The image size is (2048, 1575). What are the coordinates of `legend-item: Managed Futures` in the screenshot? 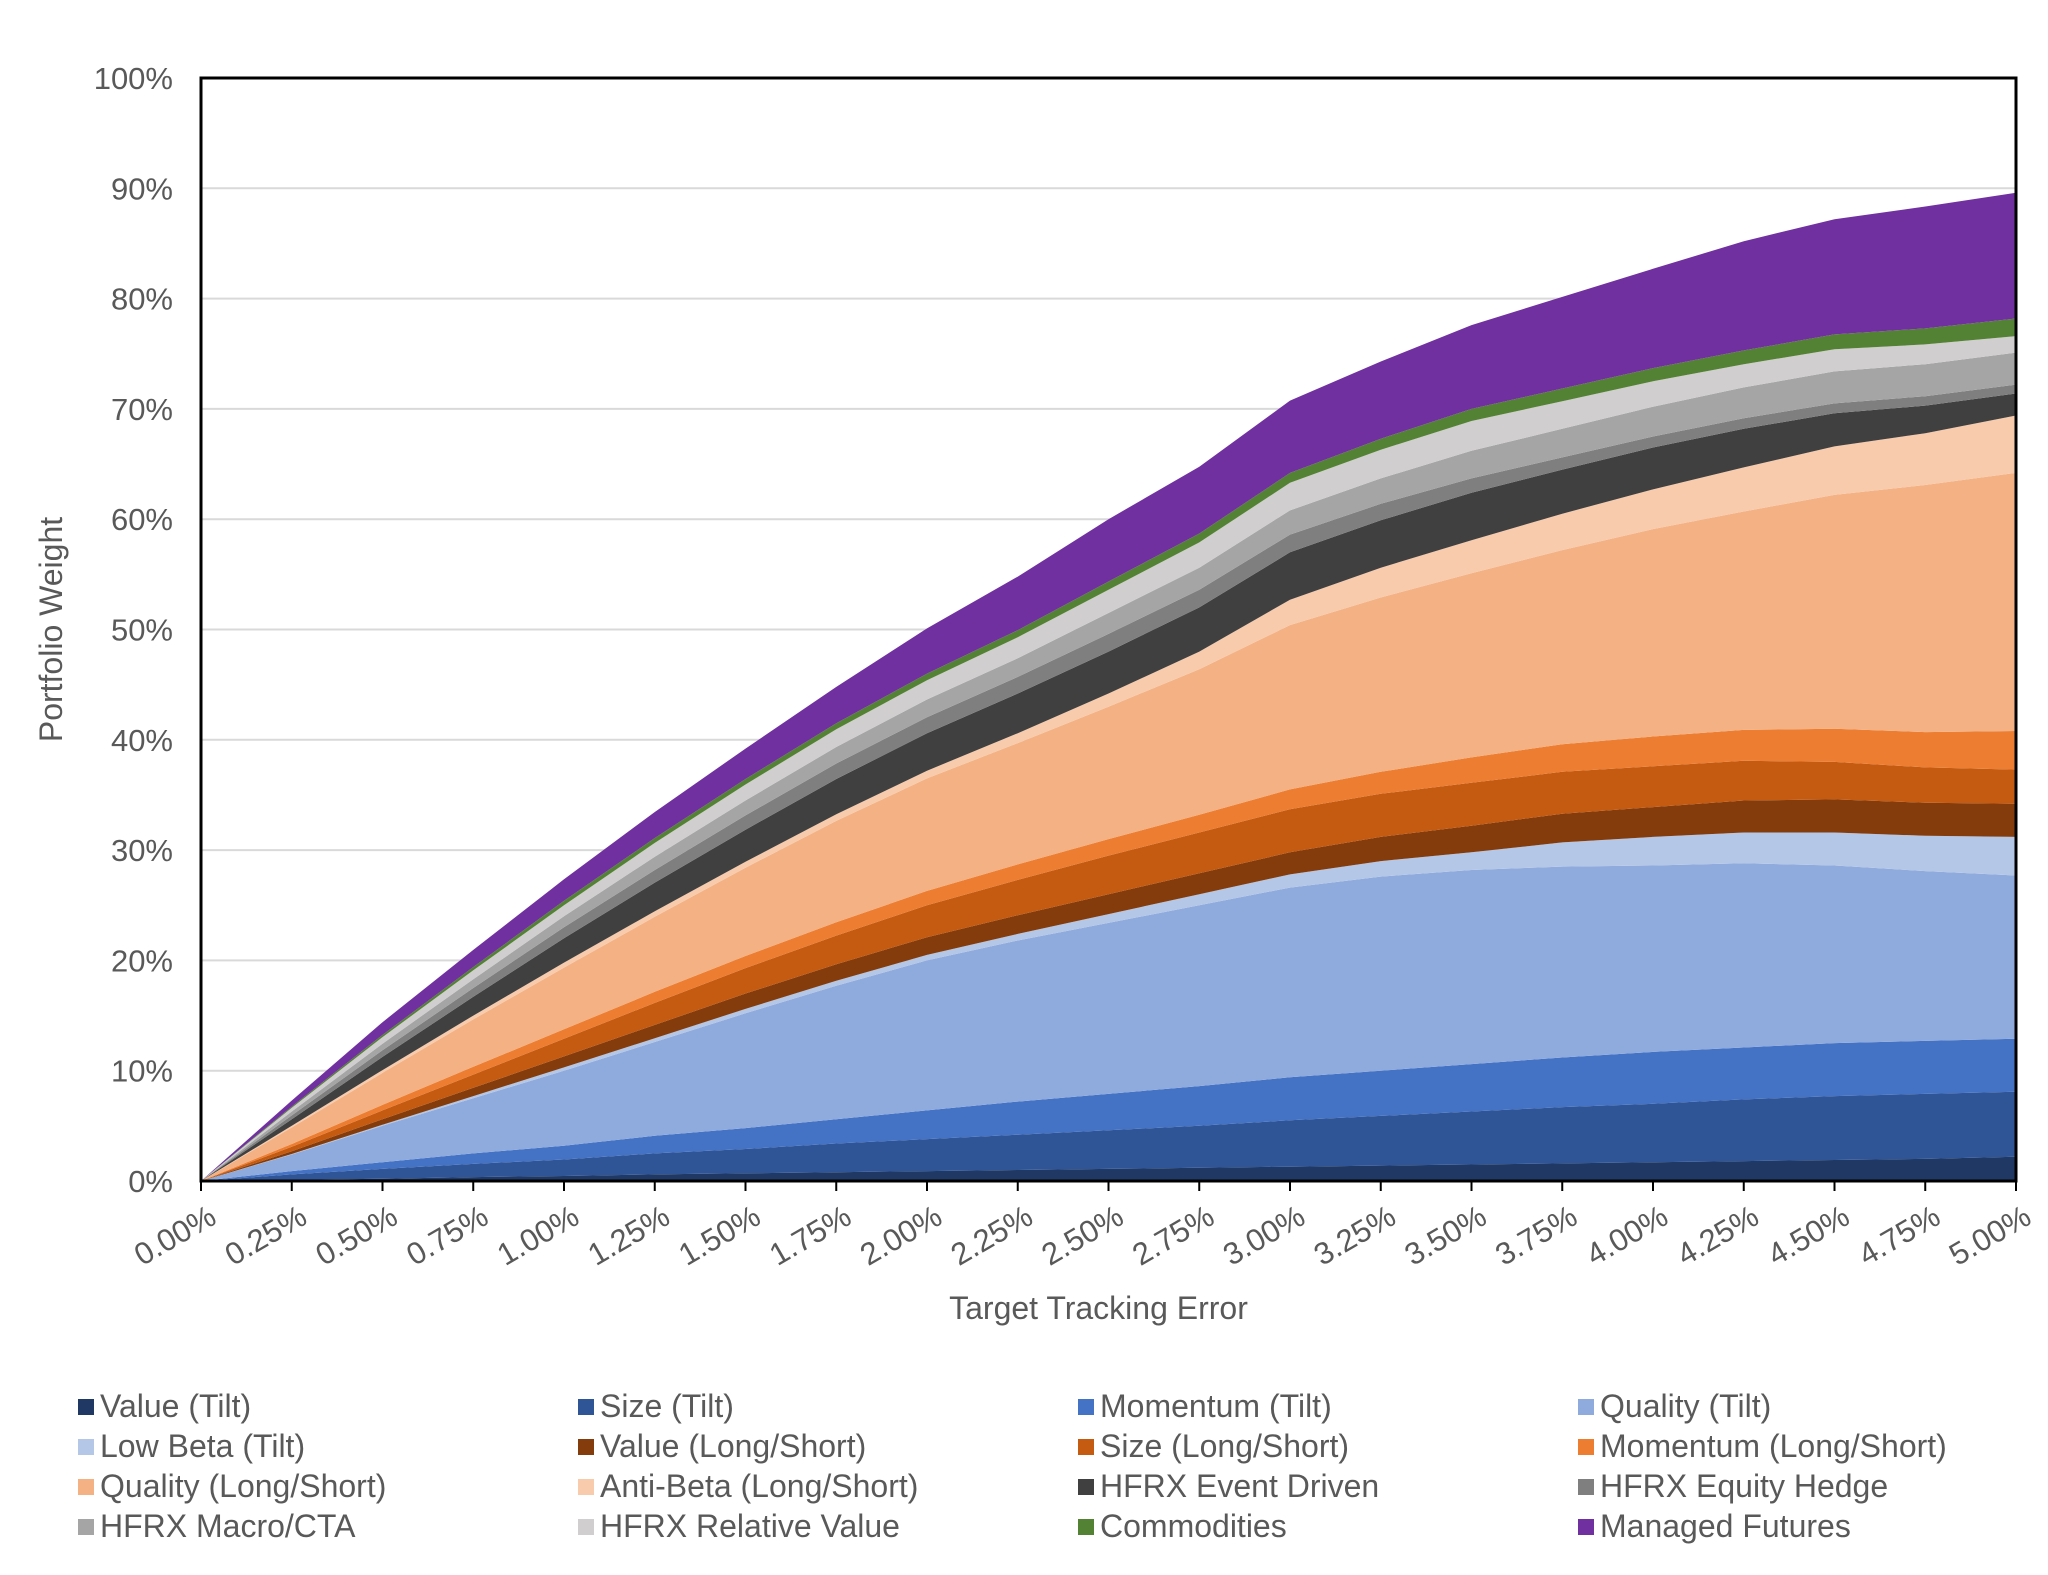 It's located at (1808, 1526).